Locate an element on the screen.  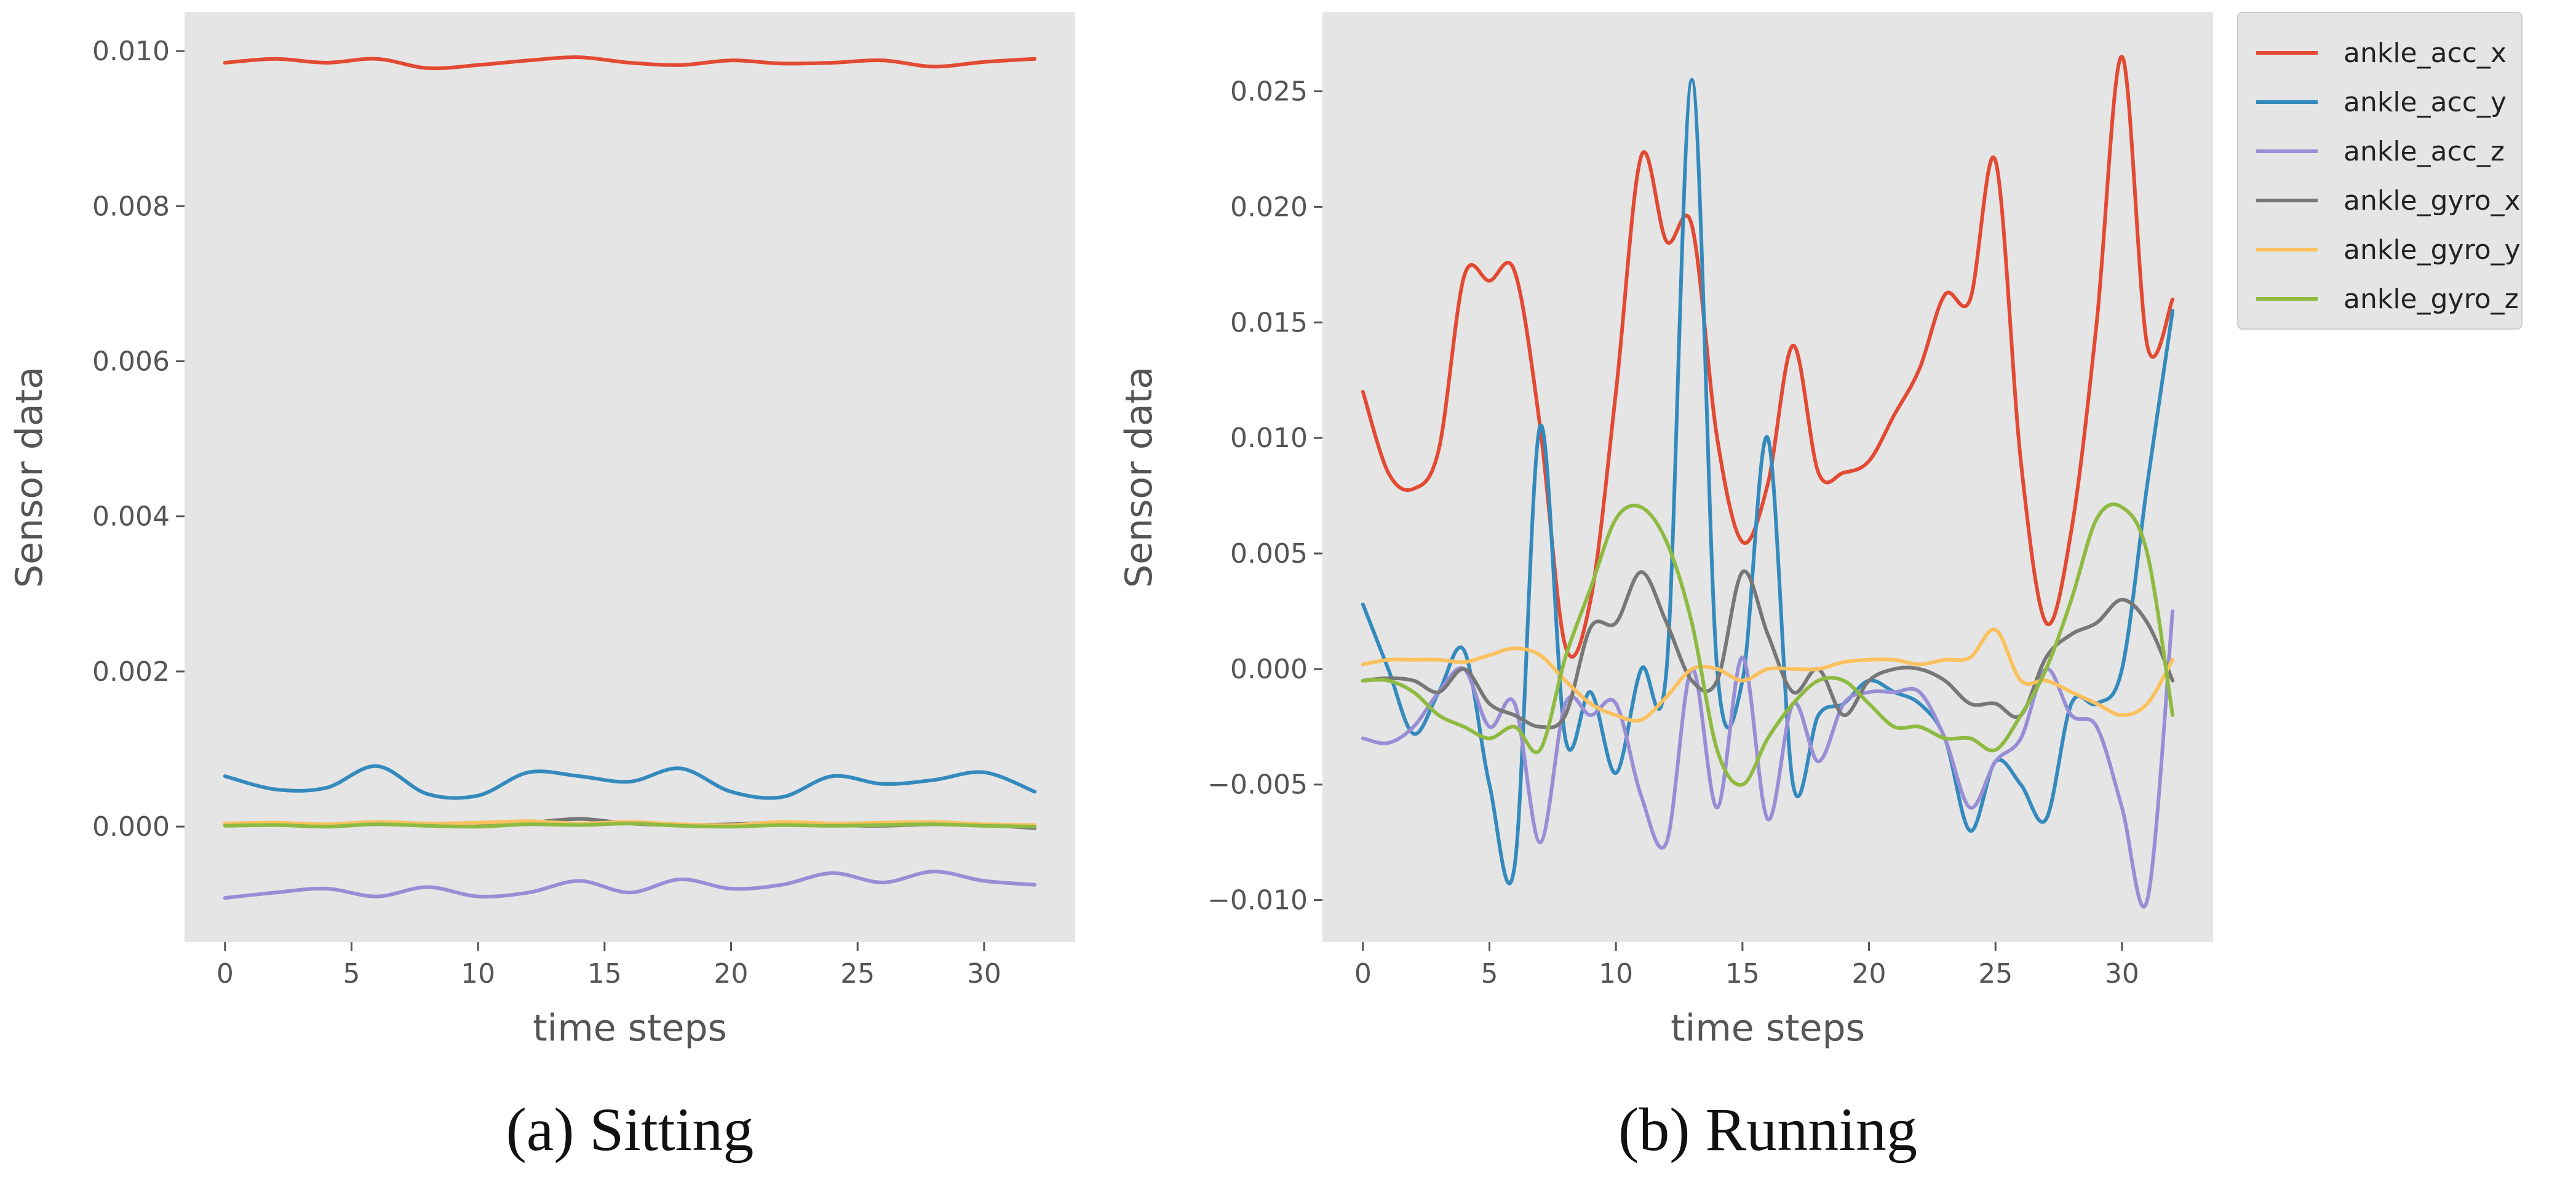
y-axis-label-b: Sensor data is located at coordinates (1139, 477).